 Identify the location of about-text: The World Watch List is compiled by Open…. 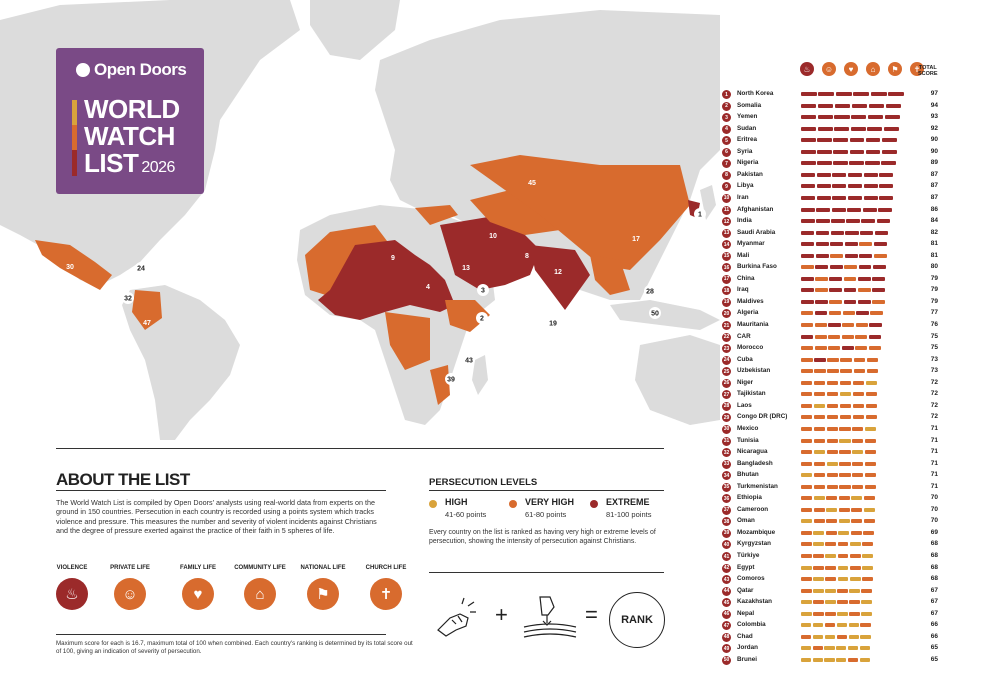
(216, 517).